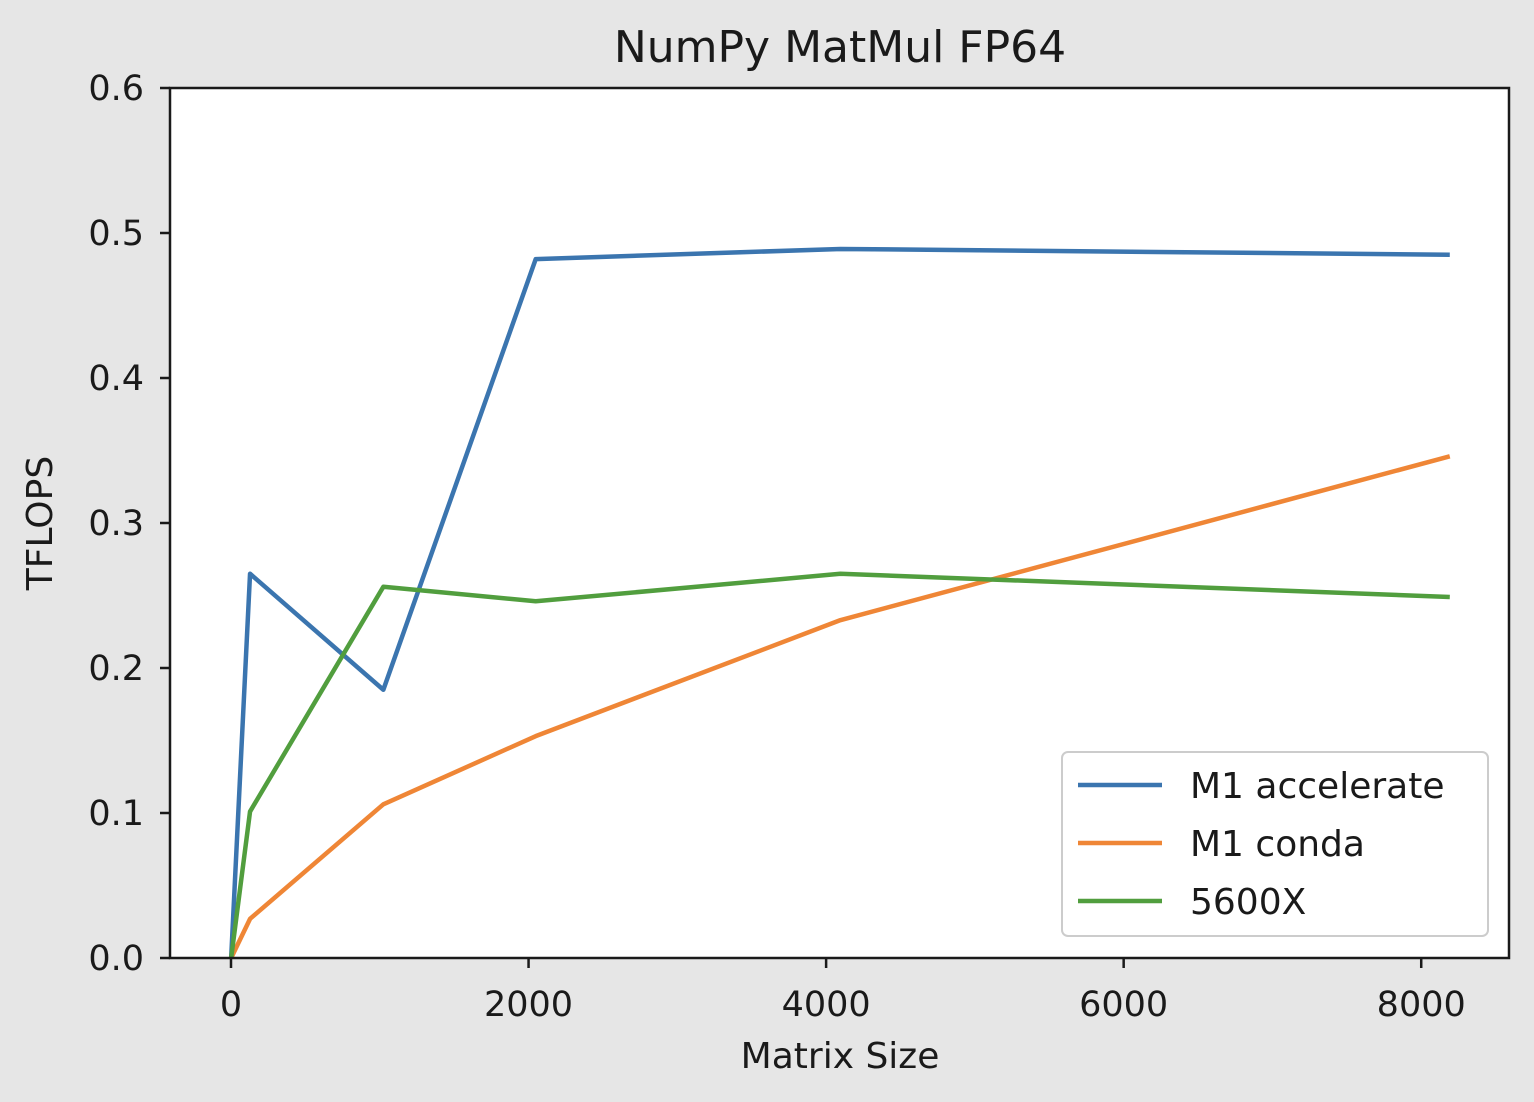 This screenshot has width=1534, height=1102. Describe the element at coordinates (1123, 1005) in the screenshot. I see `x-tick-label: 6000` at that location.